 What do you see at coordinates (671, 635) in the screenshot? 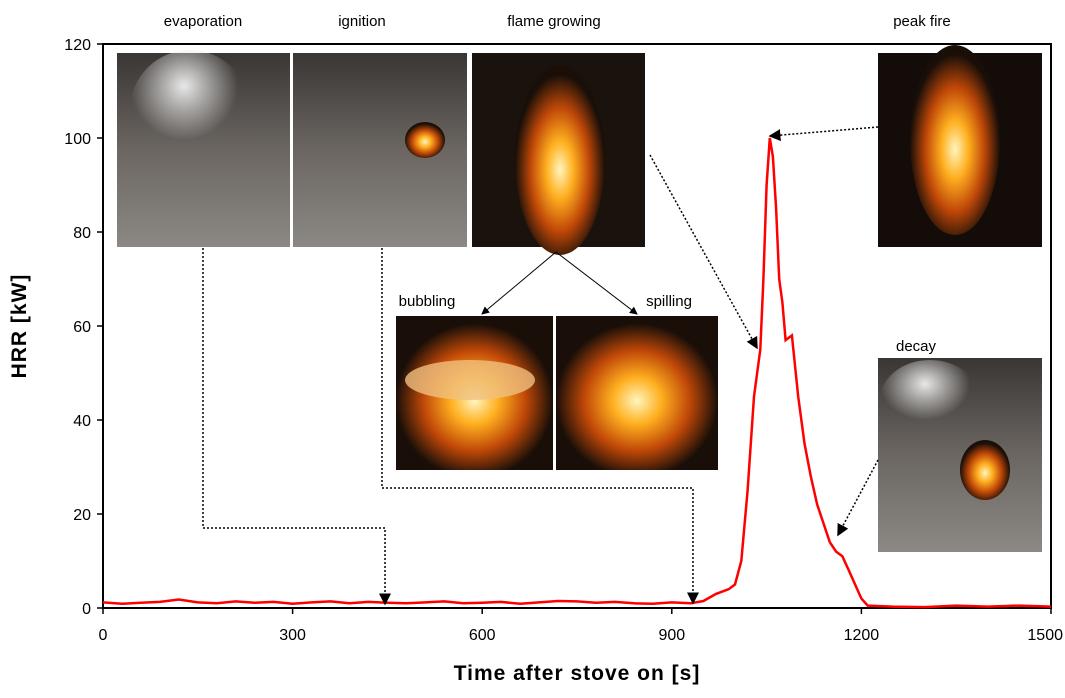
I see `x-tick-label: 900` at bounding box center [671, 635].